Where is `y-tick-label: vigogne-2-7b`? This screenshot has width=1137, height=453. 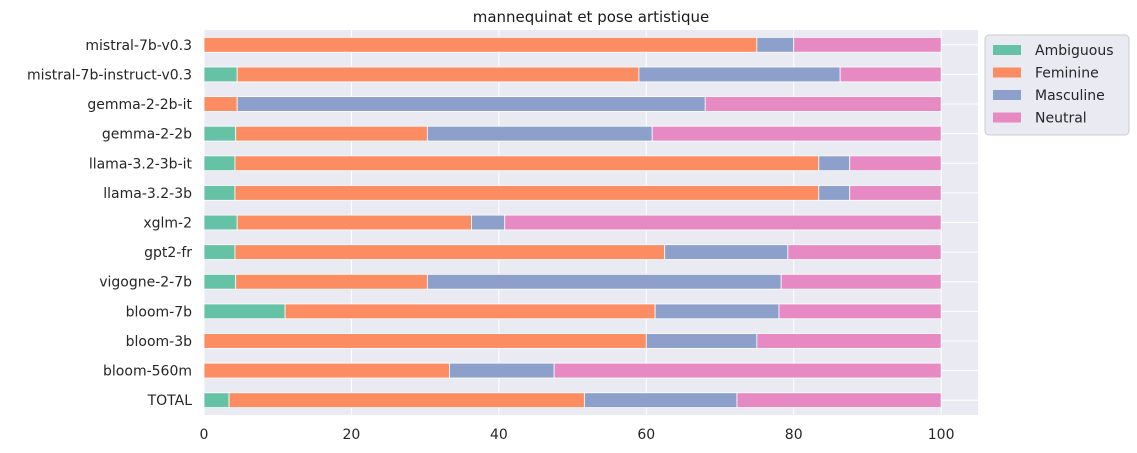
y-tick-label: vigogne-2-7b is located at coordinates (145, 283).